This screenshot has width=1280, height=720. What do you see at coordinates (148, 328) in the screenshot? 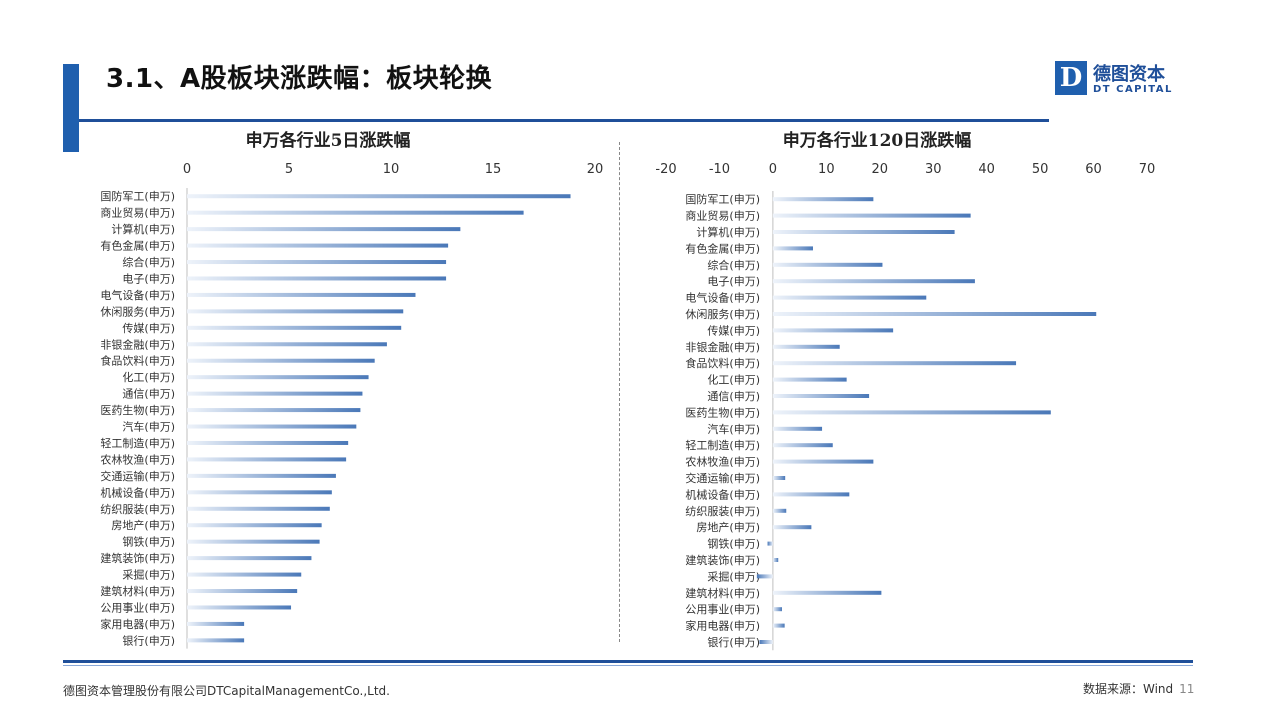
I see `category-label: 传媒(申万)` at bounding box center [148, 328].